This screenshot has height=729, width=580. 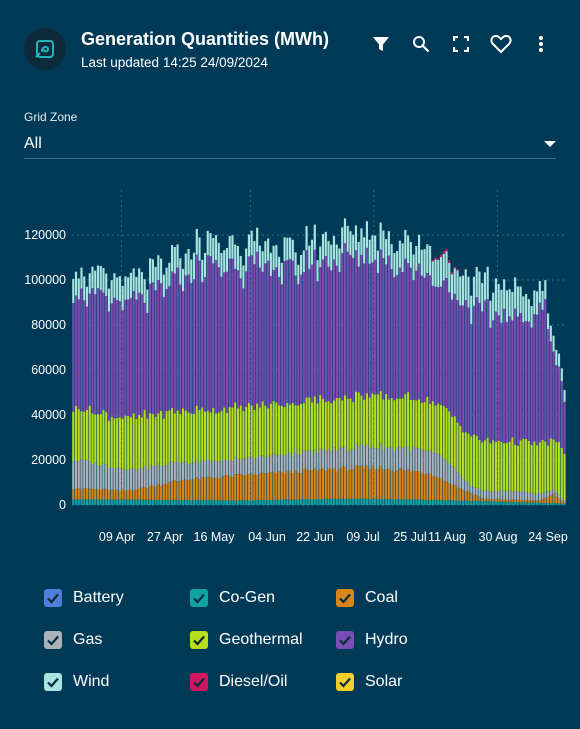 I want to click on legend-item: Geothermal, so click(x=263, y=640).